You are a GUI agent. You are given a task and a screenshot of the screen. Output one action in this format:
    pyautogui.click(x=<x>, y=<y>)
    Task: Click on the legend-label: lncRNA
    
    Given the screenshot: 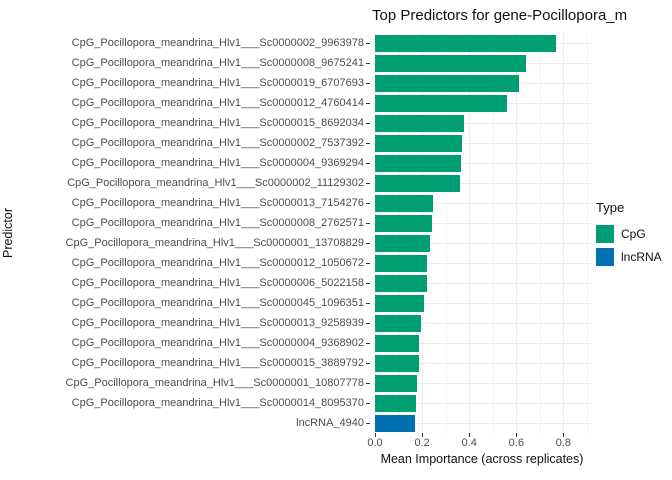 What is the action you would take?
    pyautogui.click(x=641, y=257)
    